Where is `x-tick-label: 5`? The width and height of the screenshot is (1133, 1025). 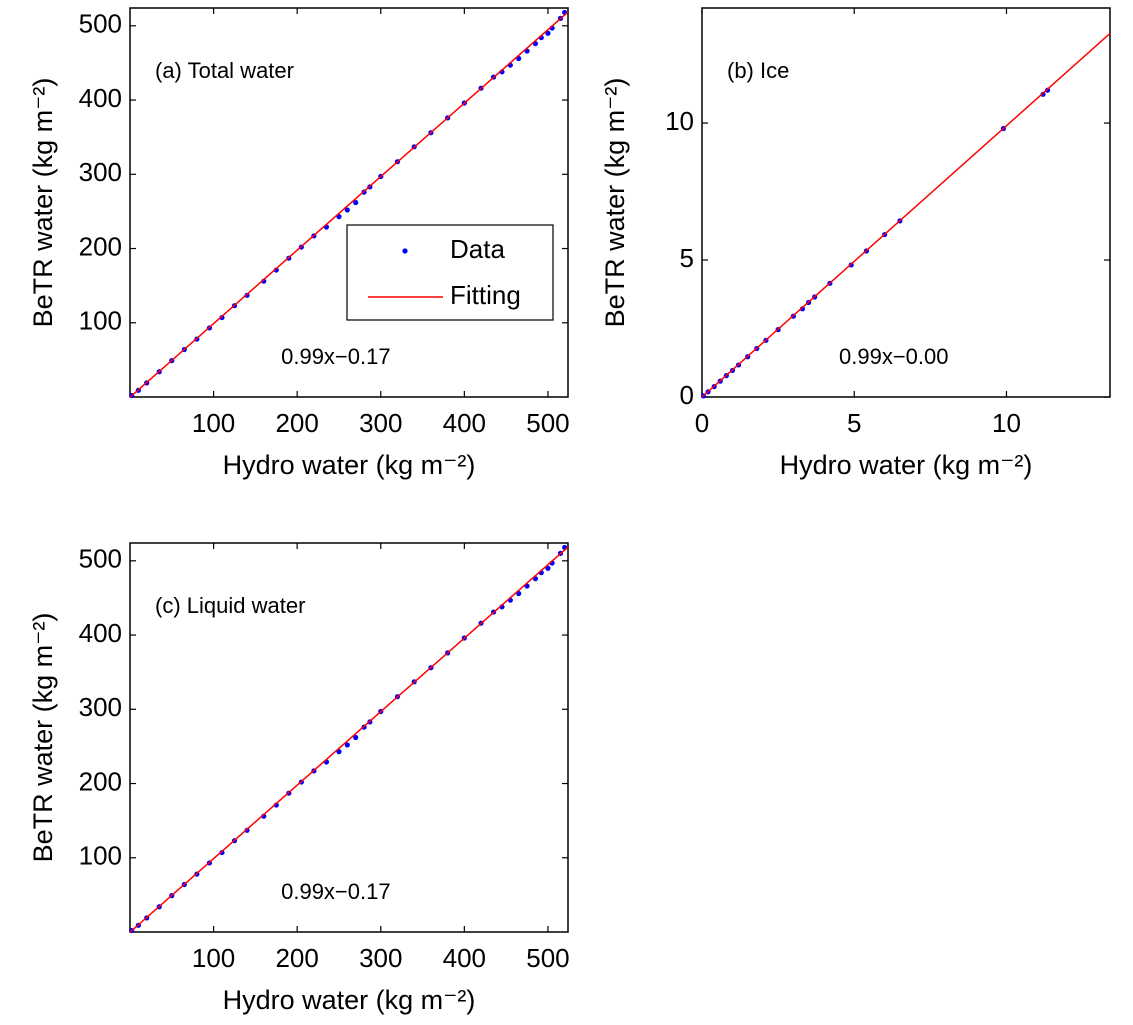 x-tick-label: 5 is located at coordinates (854, 423).